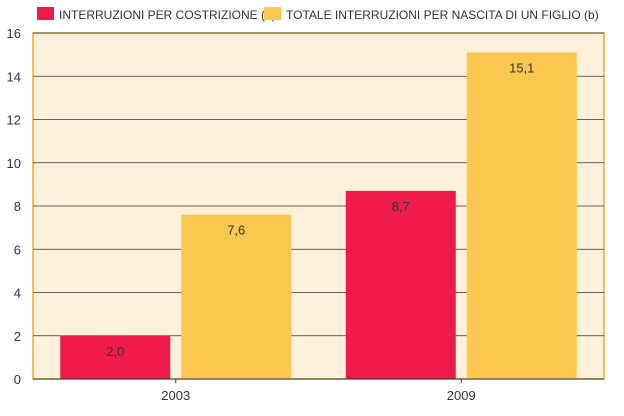 This screenshot has width=624, height=416. What do you see at coordinates (14, 163) in the screenshot?
I see `y-tick-label: 10` at bounding box center [14, 163].